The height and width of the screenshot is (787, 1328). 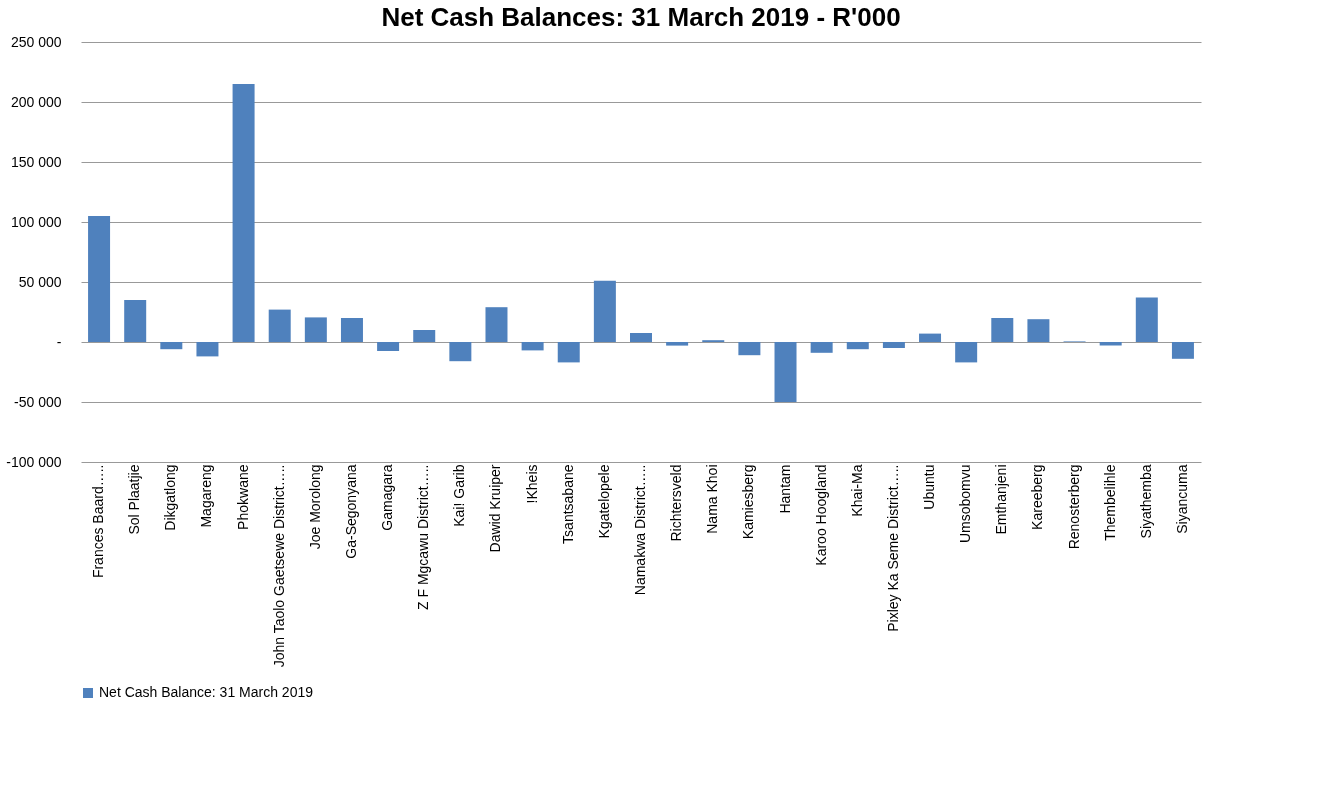 What do you see at coordinates (531, 484) in the screenshot?
I see `x-tick-label: !Kheis` at bounding box center [531, 484].